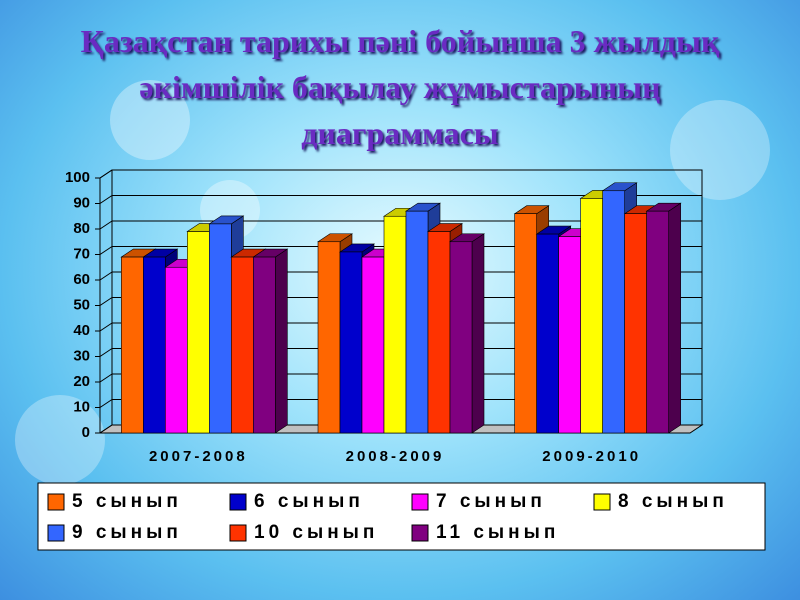 The width and height of the screenshot is (800, 600). What do you see at coordinates (309, 501) in the screenshot?
I see `legend-label: 6 сынып` at bounding box center [309, 501].